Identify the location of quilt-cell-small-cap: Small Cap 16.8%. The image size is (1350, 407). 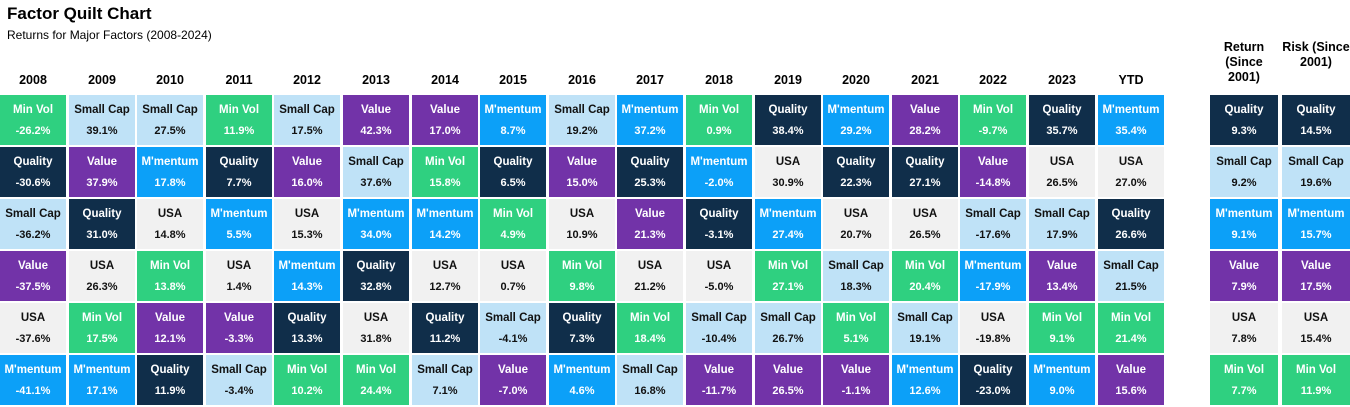
(650, 380).